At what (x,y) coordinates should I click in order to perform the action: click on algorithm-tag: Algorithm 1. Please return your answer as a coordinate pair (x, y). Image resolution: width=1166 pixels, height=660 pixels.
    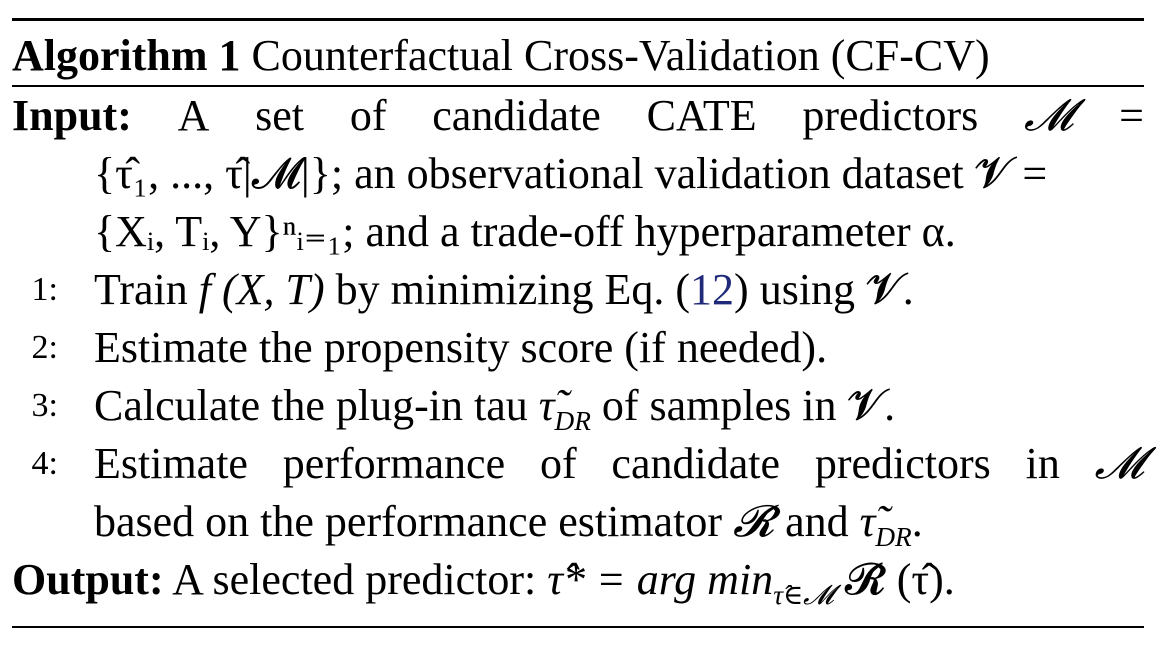
    Looking at the image, I should click on (126, 55).